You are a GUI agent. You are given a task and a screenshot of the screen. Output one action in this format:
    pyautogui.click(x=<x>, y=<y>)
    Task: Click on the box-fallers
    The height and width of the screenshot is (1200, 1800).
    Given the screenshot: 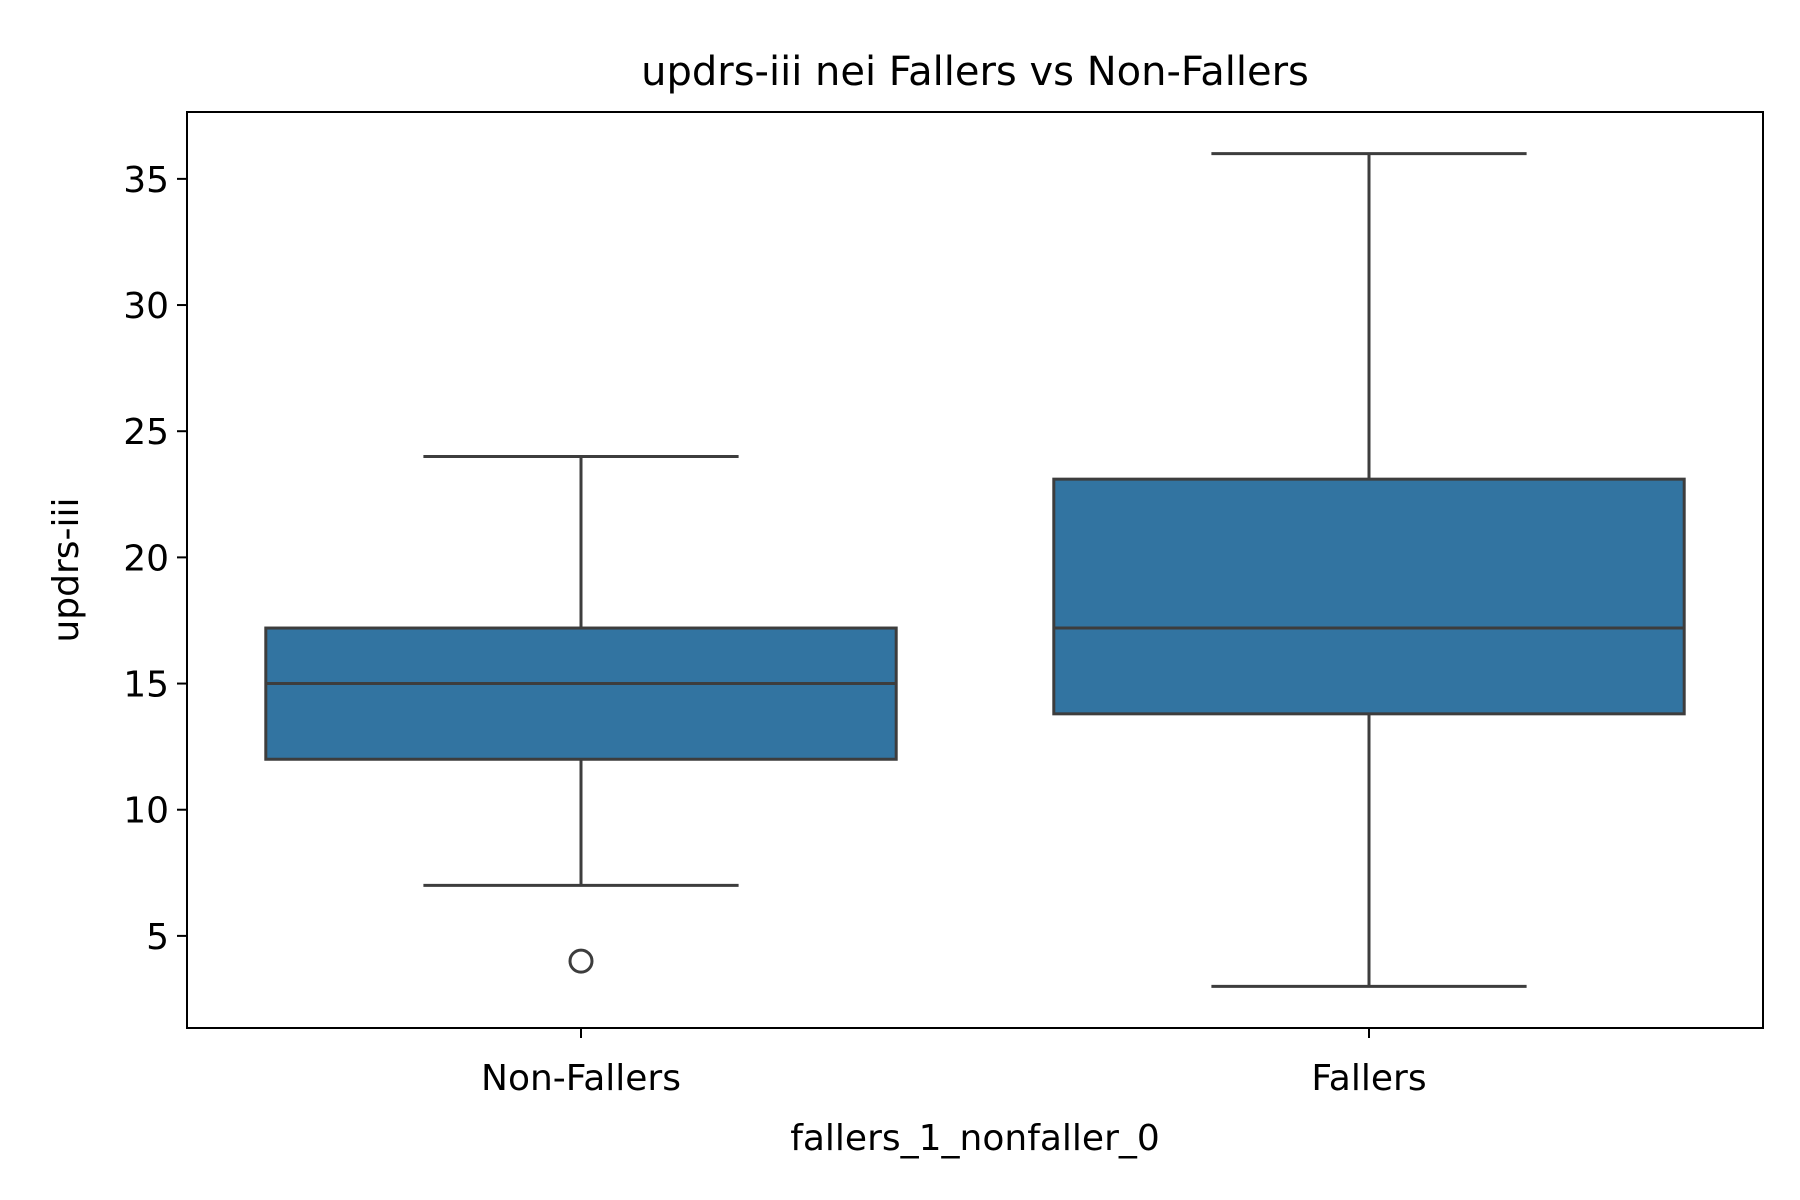 What is the action you would take?
    pyautogui.click(x=1369, y=596)
    